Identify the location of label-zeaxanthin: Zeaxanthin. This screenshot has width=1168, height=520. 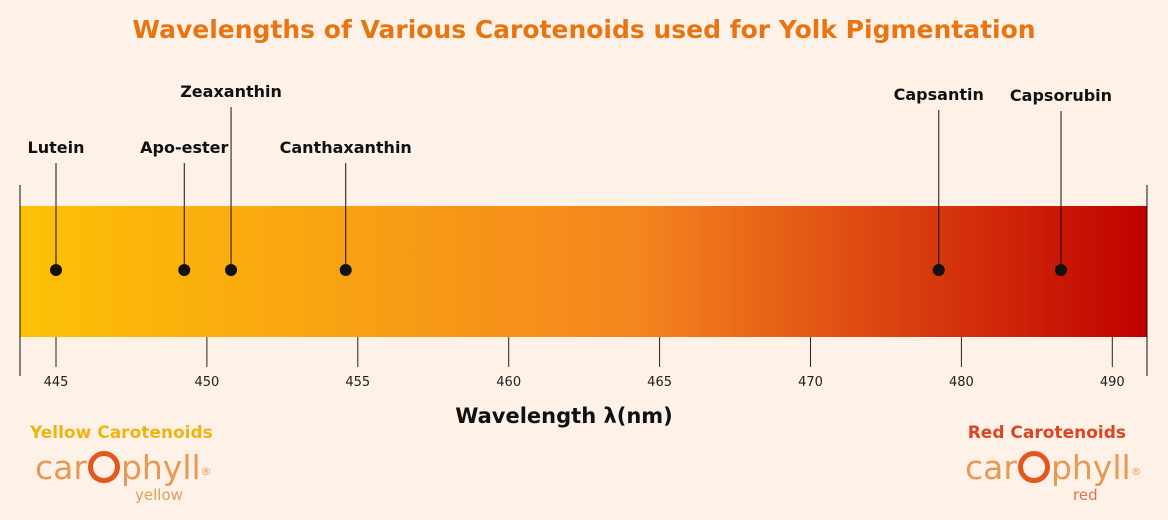
(231, 91).